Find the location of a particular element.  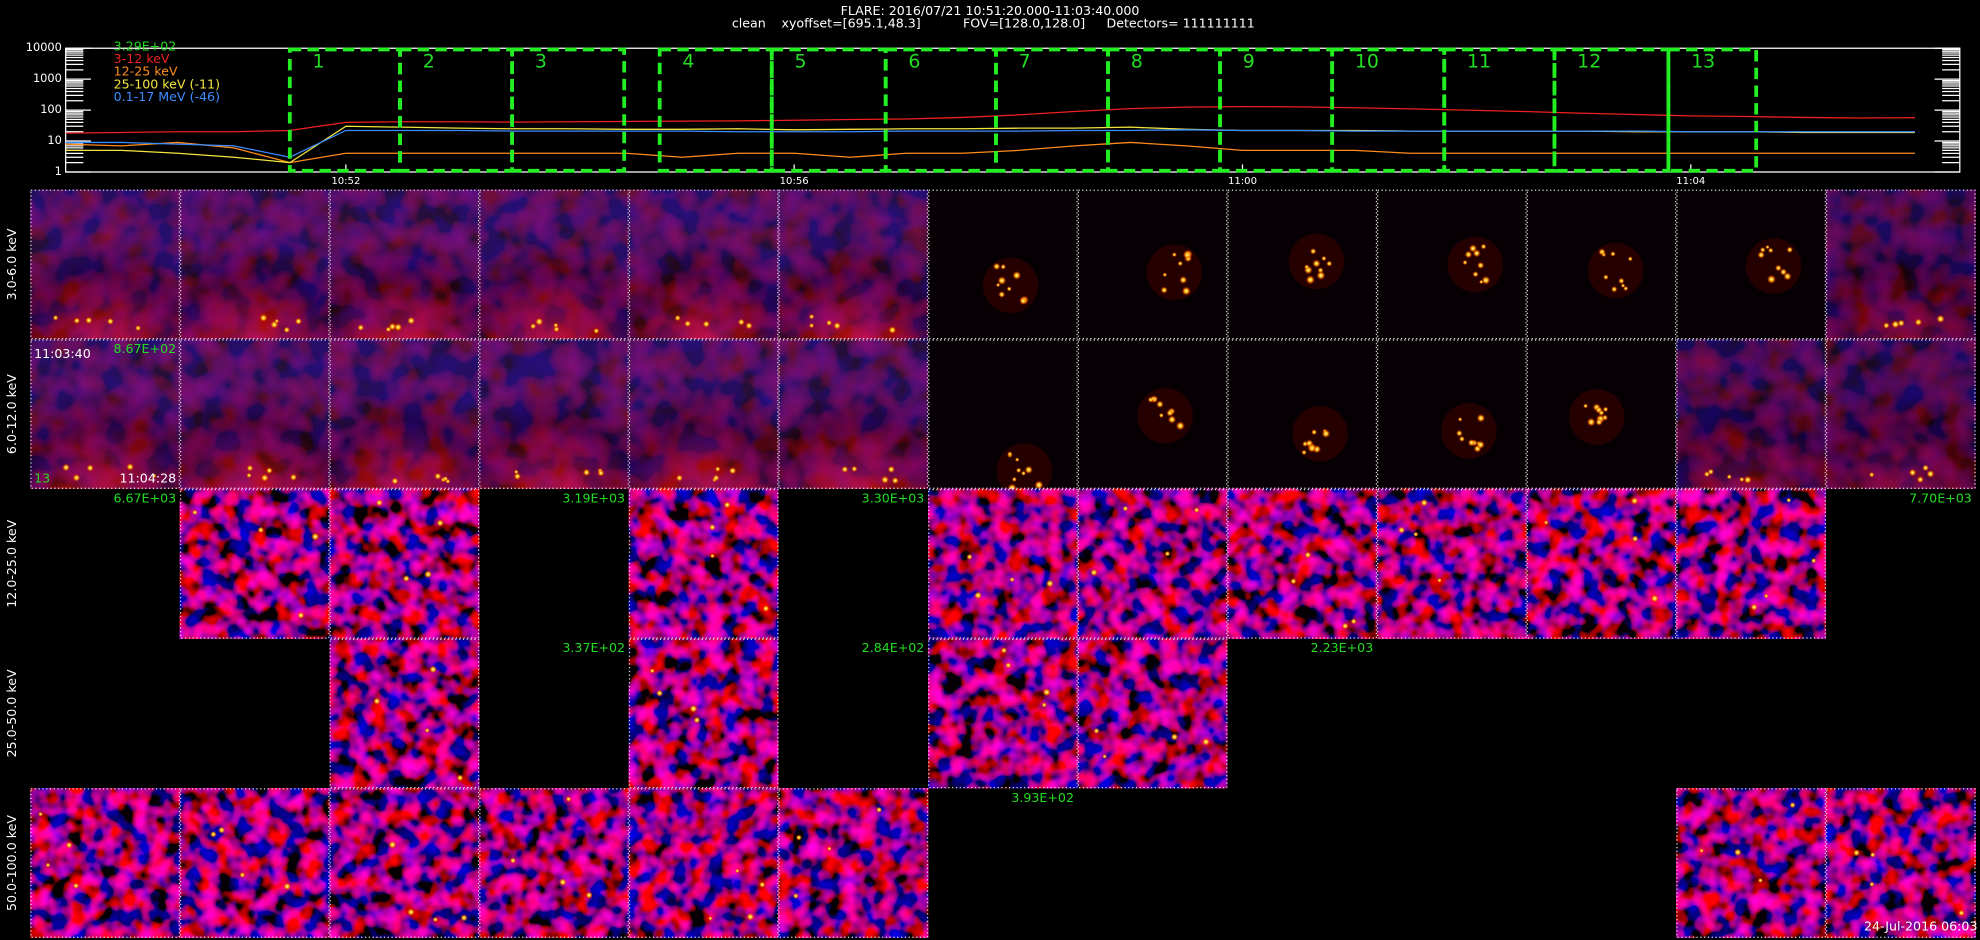

legend-entry: 12-25 keV is located at coordinates (146, 71).